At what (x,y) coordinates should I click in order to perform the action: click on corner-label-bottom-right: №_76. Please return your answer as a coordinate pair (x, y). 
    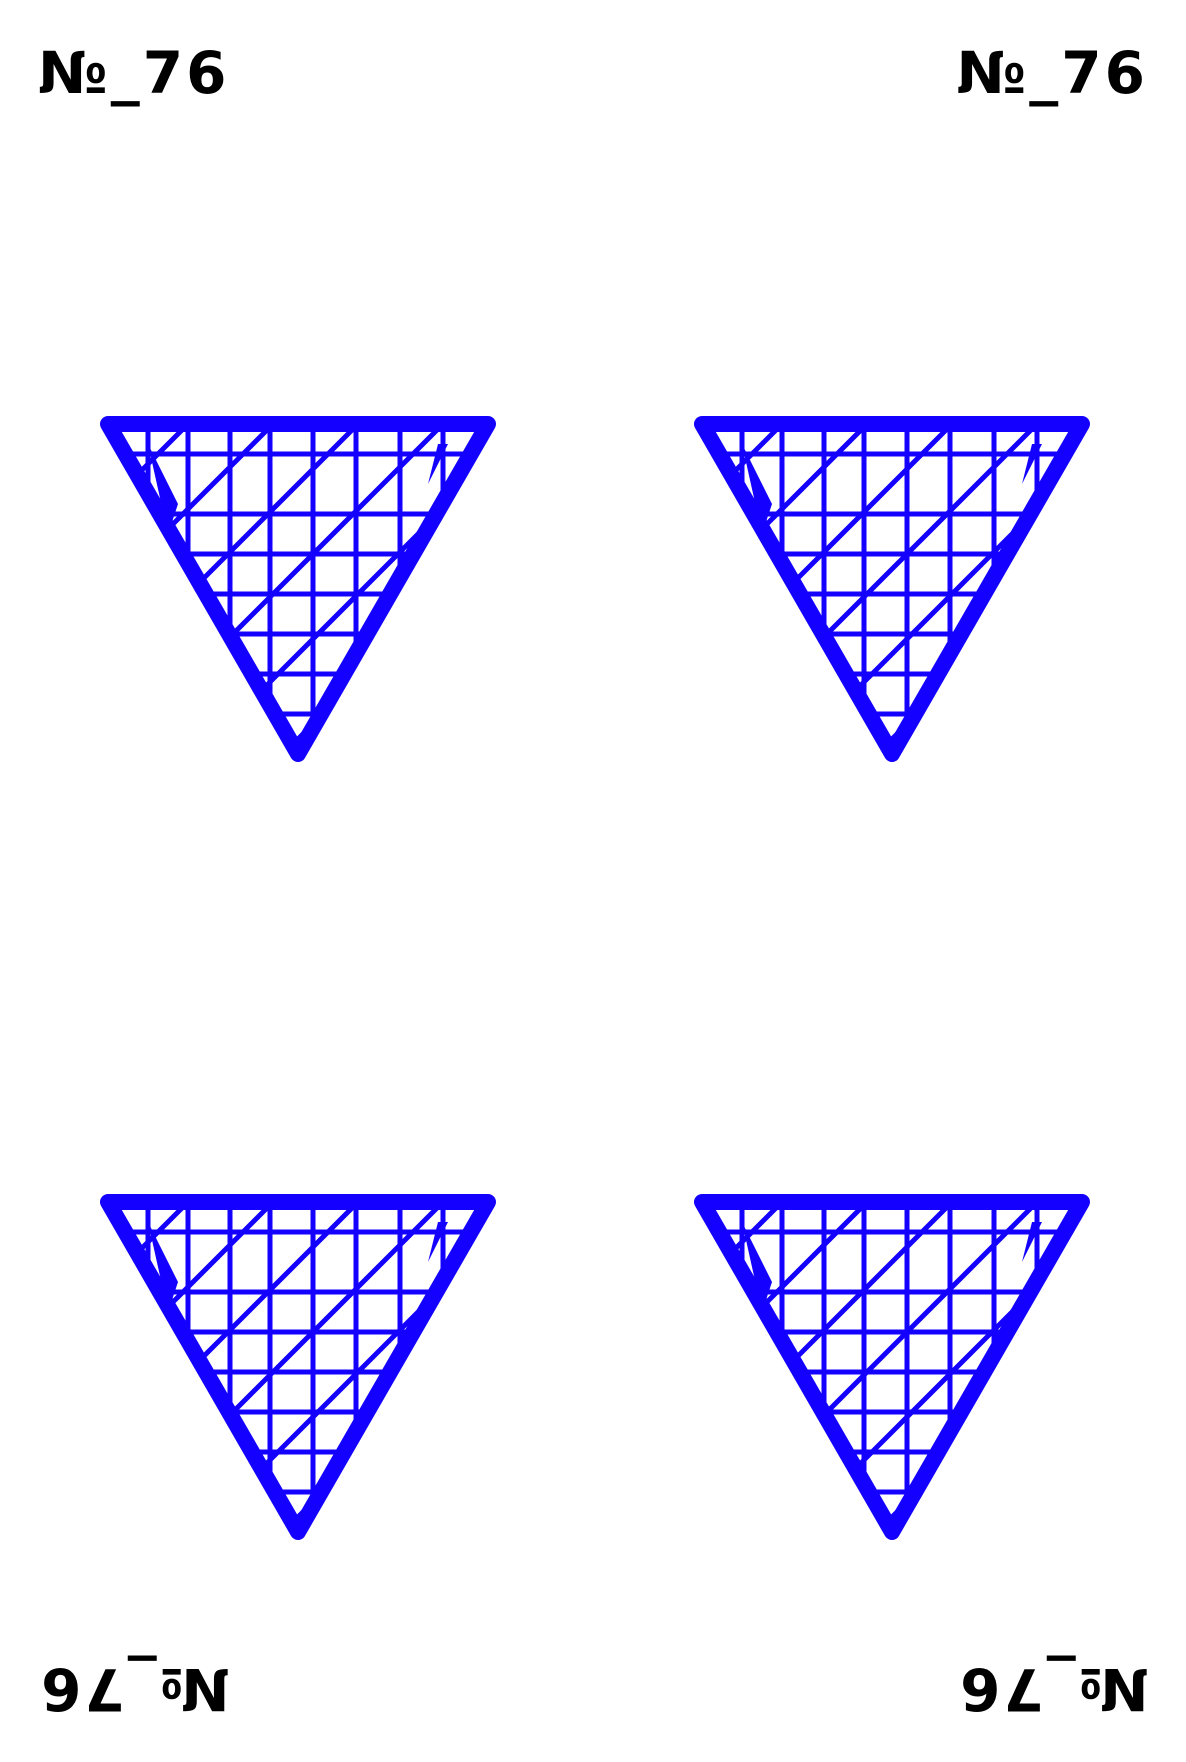
    Looking at the image, I should click on (1052, 1689).